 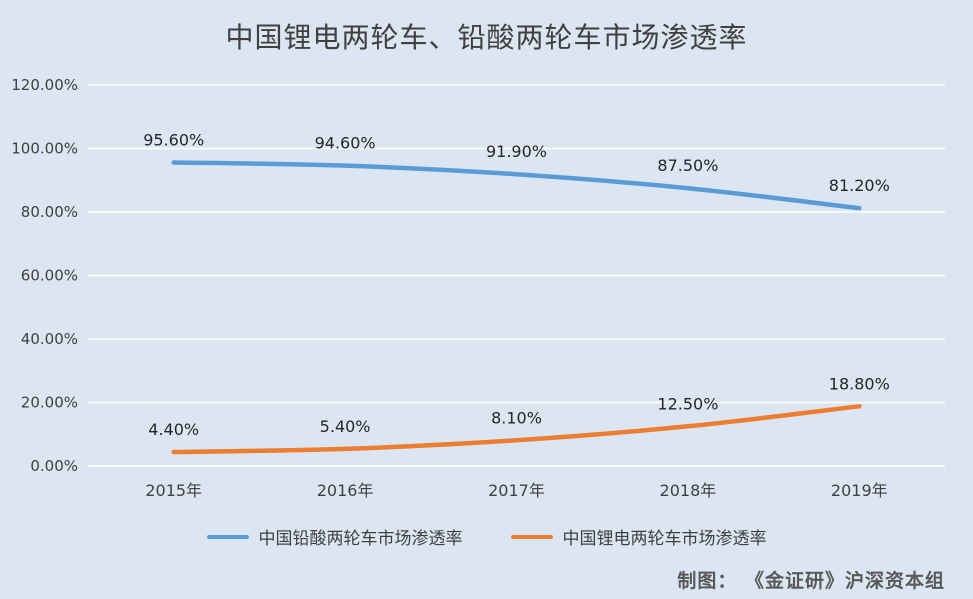 What do you see at coordinates (44, 149) in the screenshot?
I see `y-axis-tick-label: 100.00%` at bounding box center [44, 149].